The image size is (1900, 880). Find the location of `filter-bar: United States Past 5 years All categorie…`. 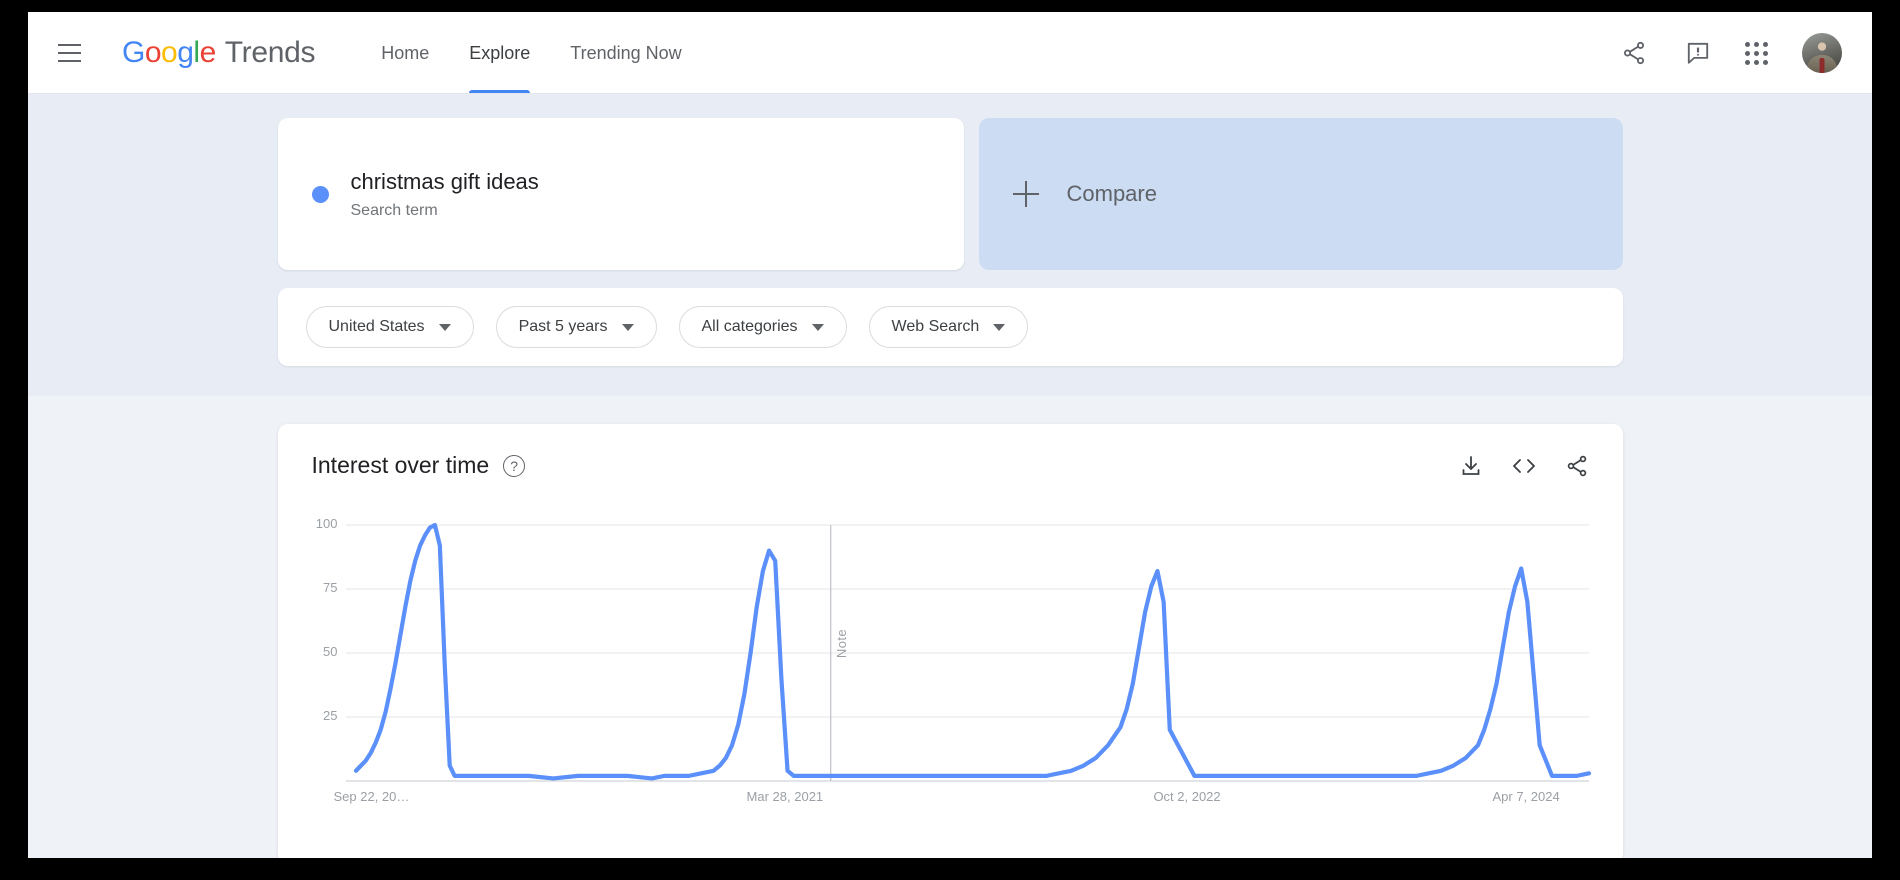

filter-bar: United States Past 5 years All categorie… is located at coordinates (950, 327).